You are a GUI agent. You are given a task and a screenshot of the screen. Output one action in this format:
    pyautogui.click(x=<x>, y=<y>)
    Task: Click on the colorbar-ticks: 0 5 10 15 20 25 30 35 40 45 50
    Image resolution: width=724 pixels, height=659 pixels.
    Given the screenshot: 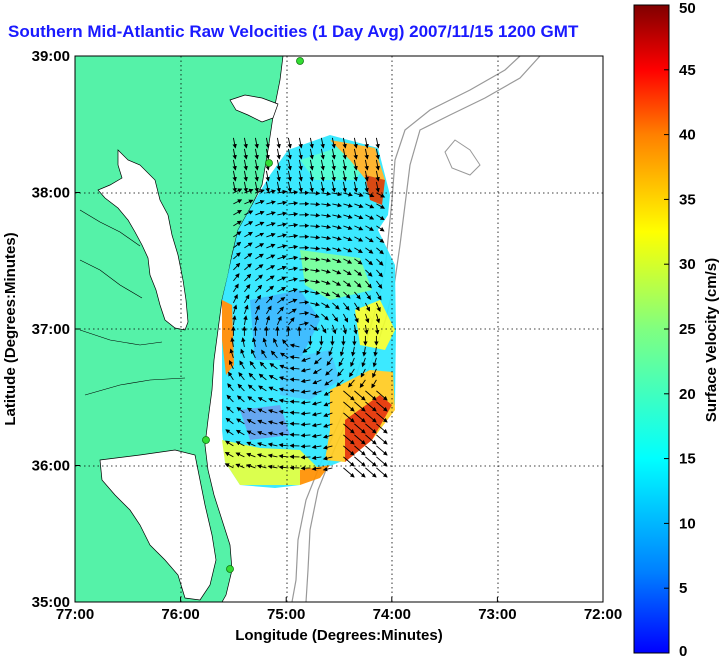 What is the action you would take?
    pyautogui.click(x=680, y=329)
    